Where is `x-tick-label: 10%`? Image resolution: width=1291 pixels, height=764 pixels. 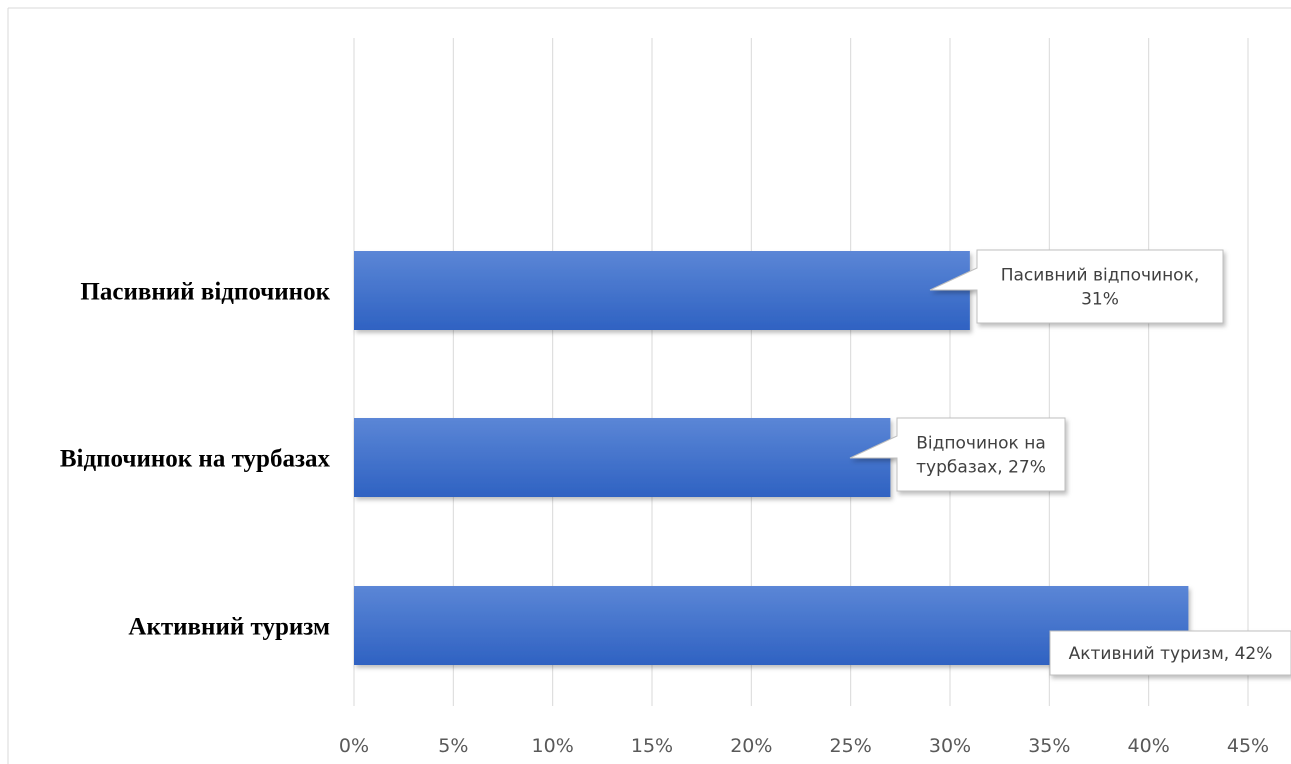
x-tick-label: 10% is located at coordinates (553, 746).